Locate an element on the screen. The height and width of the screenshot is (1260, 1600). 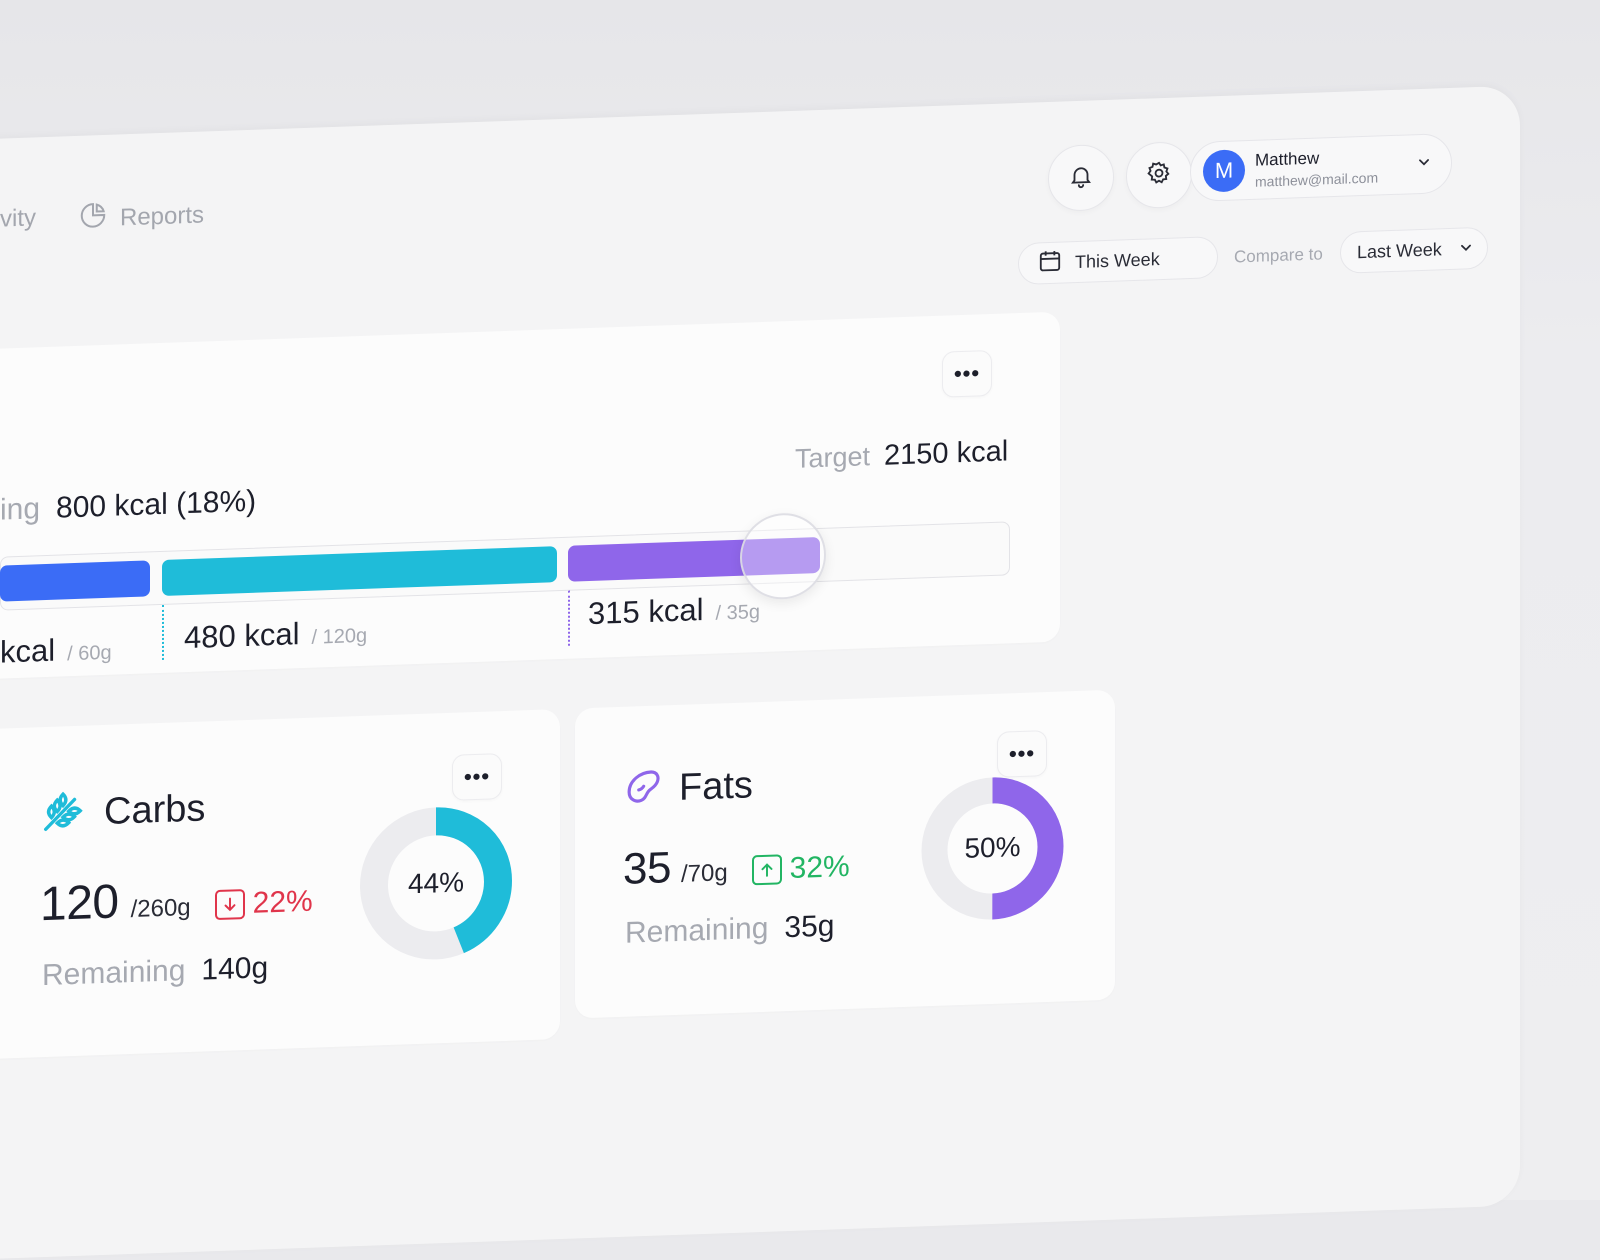
protein-grams: / 60g is located at coordinates (89, 653).